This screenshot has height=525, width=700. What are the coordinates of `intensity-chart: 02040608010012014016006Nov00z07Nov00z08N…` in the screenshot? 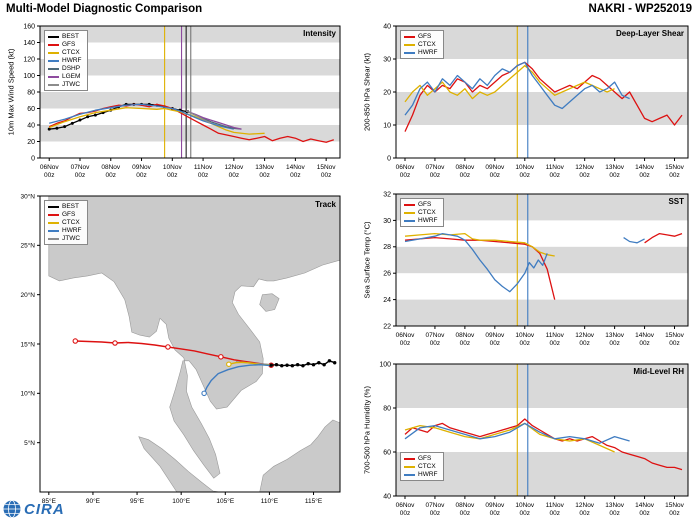 It's located at (182, 101).